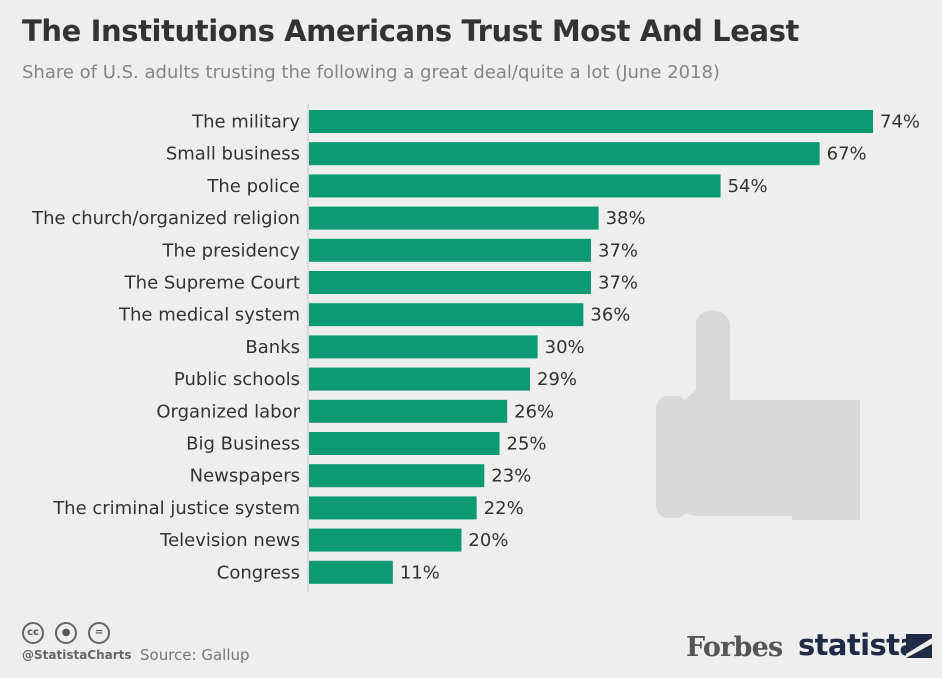 The image size is (942, 678). Describe the element at coordinates (557, 379) in the screenshot. I see `value-label: 29%` at that location.